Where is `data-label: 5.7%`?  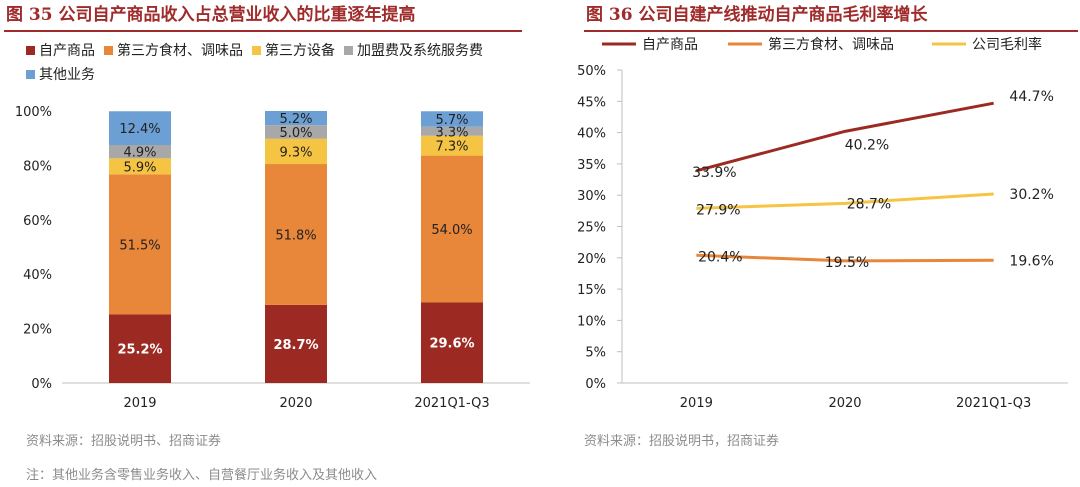 data-label: 5.7% is located at coordinates (451, 120).